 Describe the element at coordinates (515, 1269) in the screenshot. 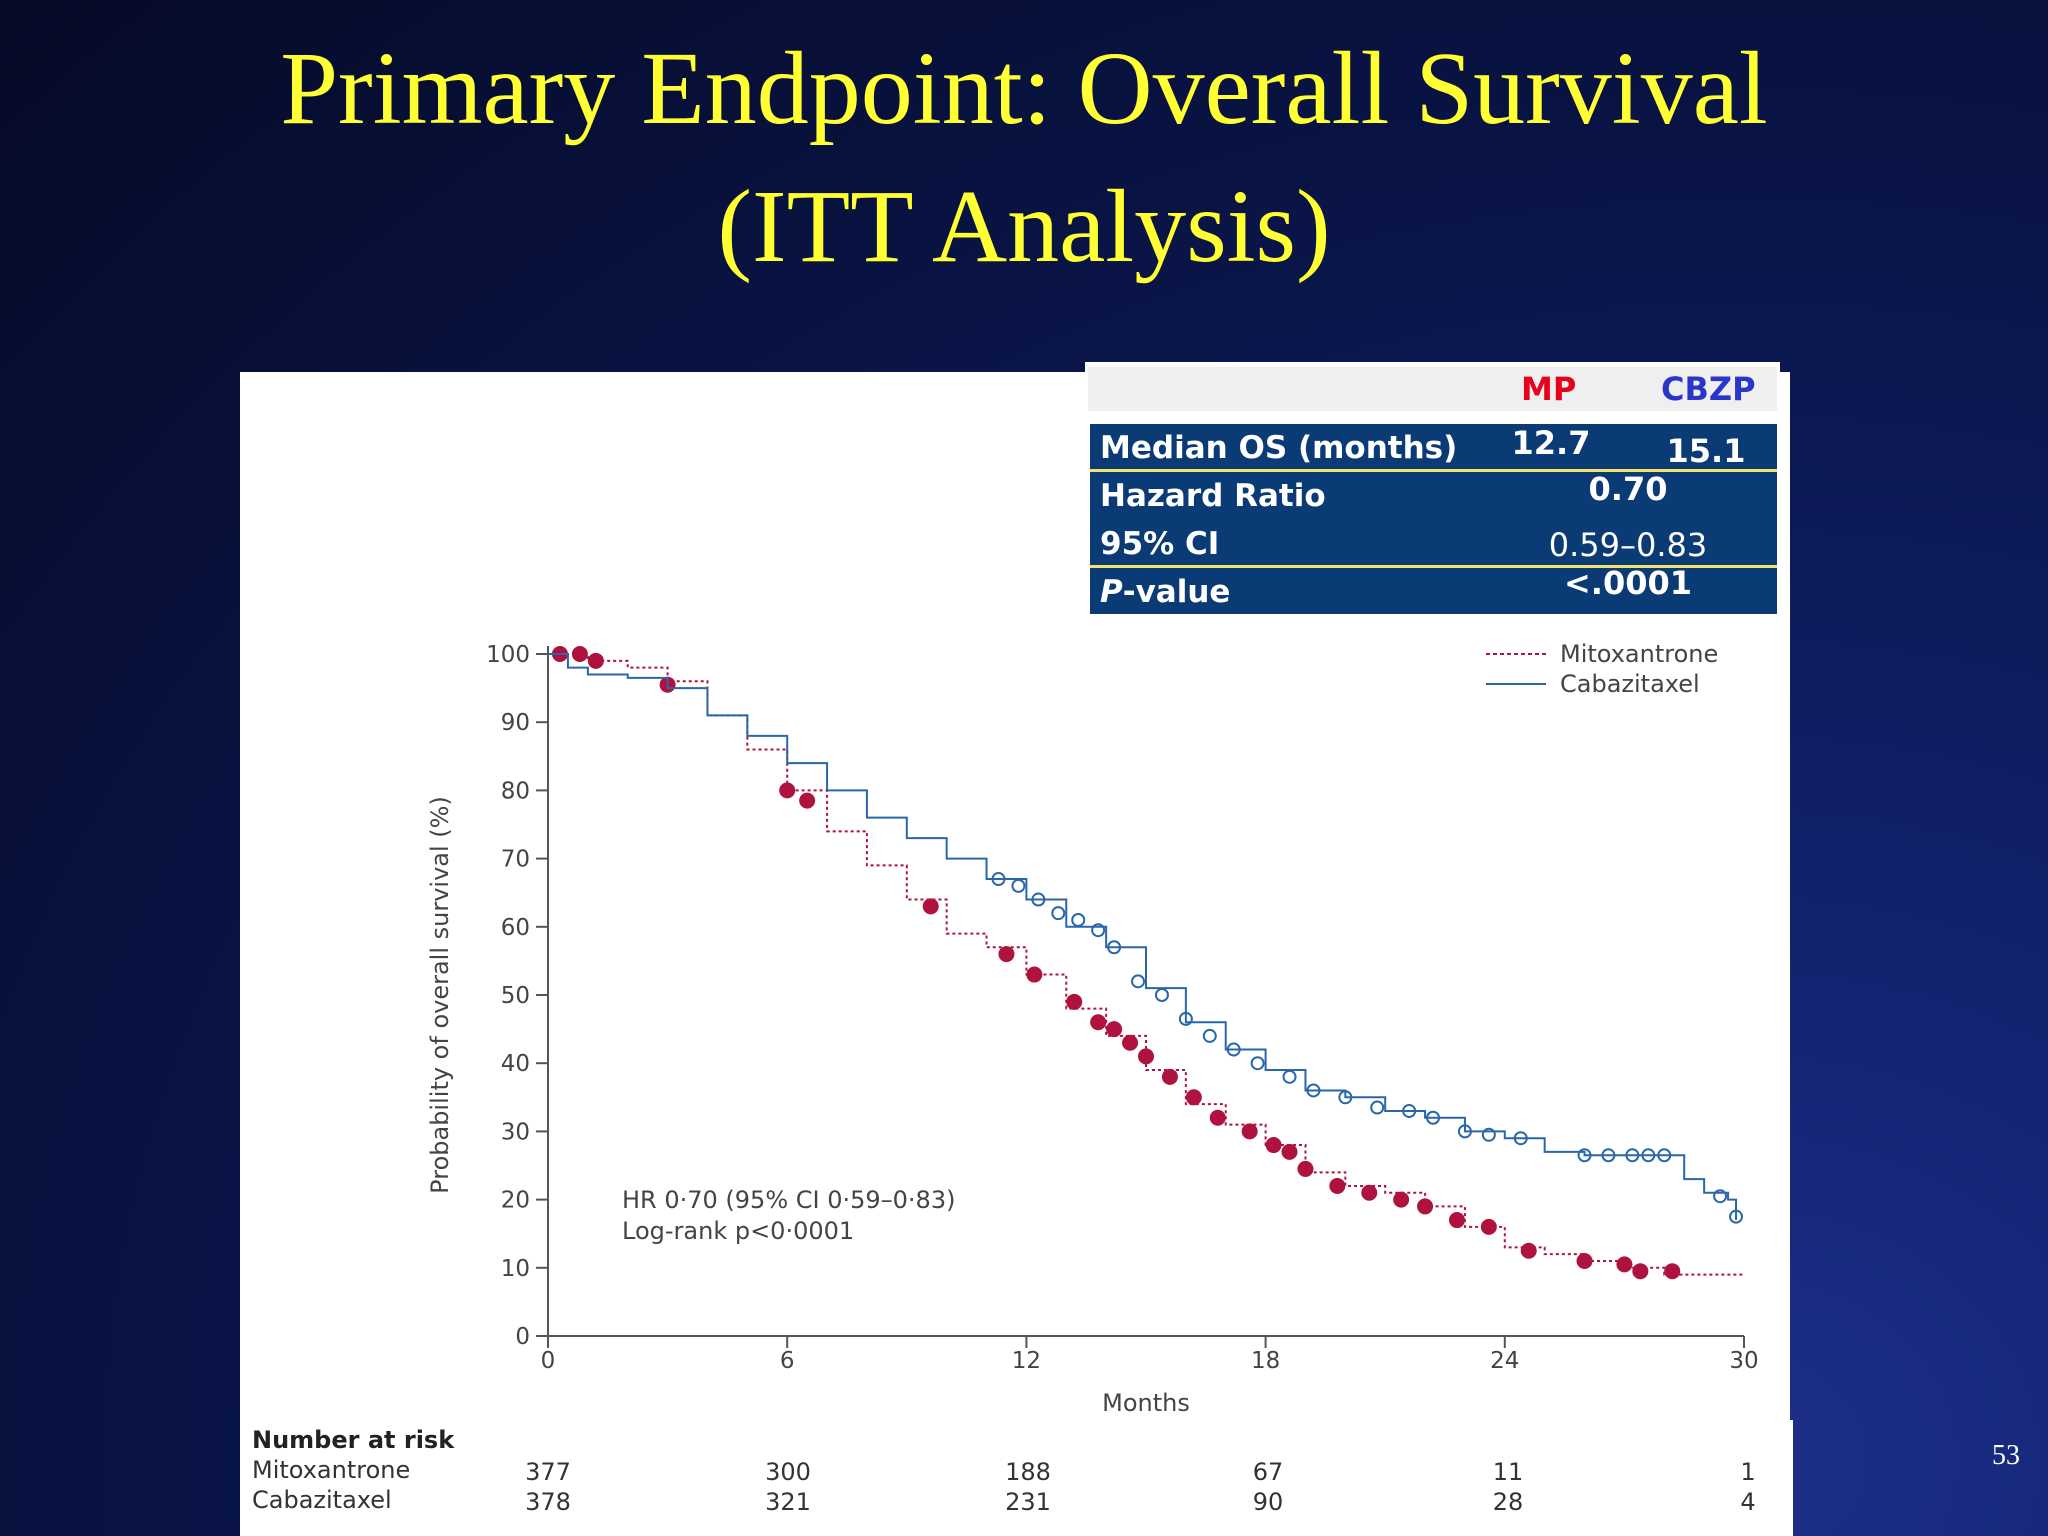

I see `y-tick-label: 10` at that location.